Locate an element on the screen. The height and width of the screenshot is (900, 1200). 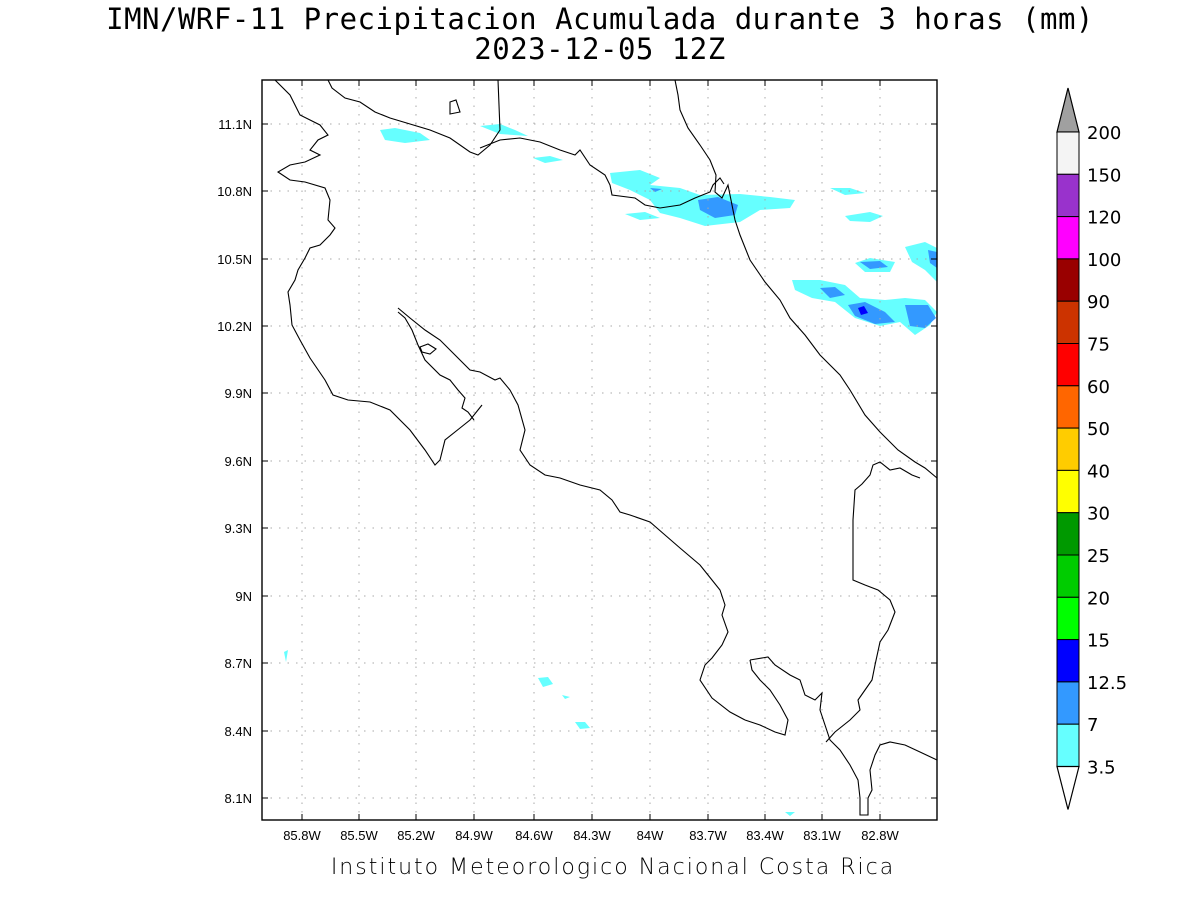
x-tick-label: 82.8W is located at coordinates (880, 835).